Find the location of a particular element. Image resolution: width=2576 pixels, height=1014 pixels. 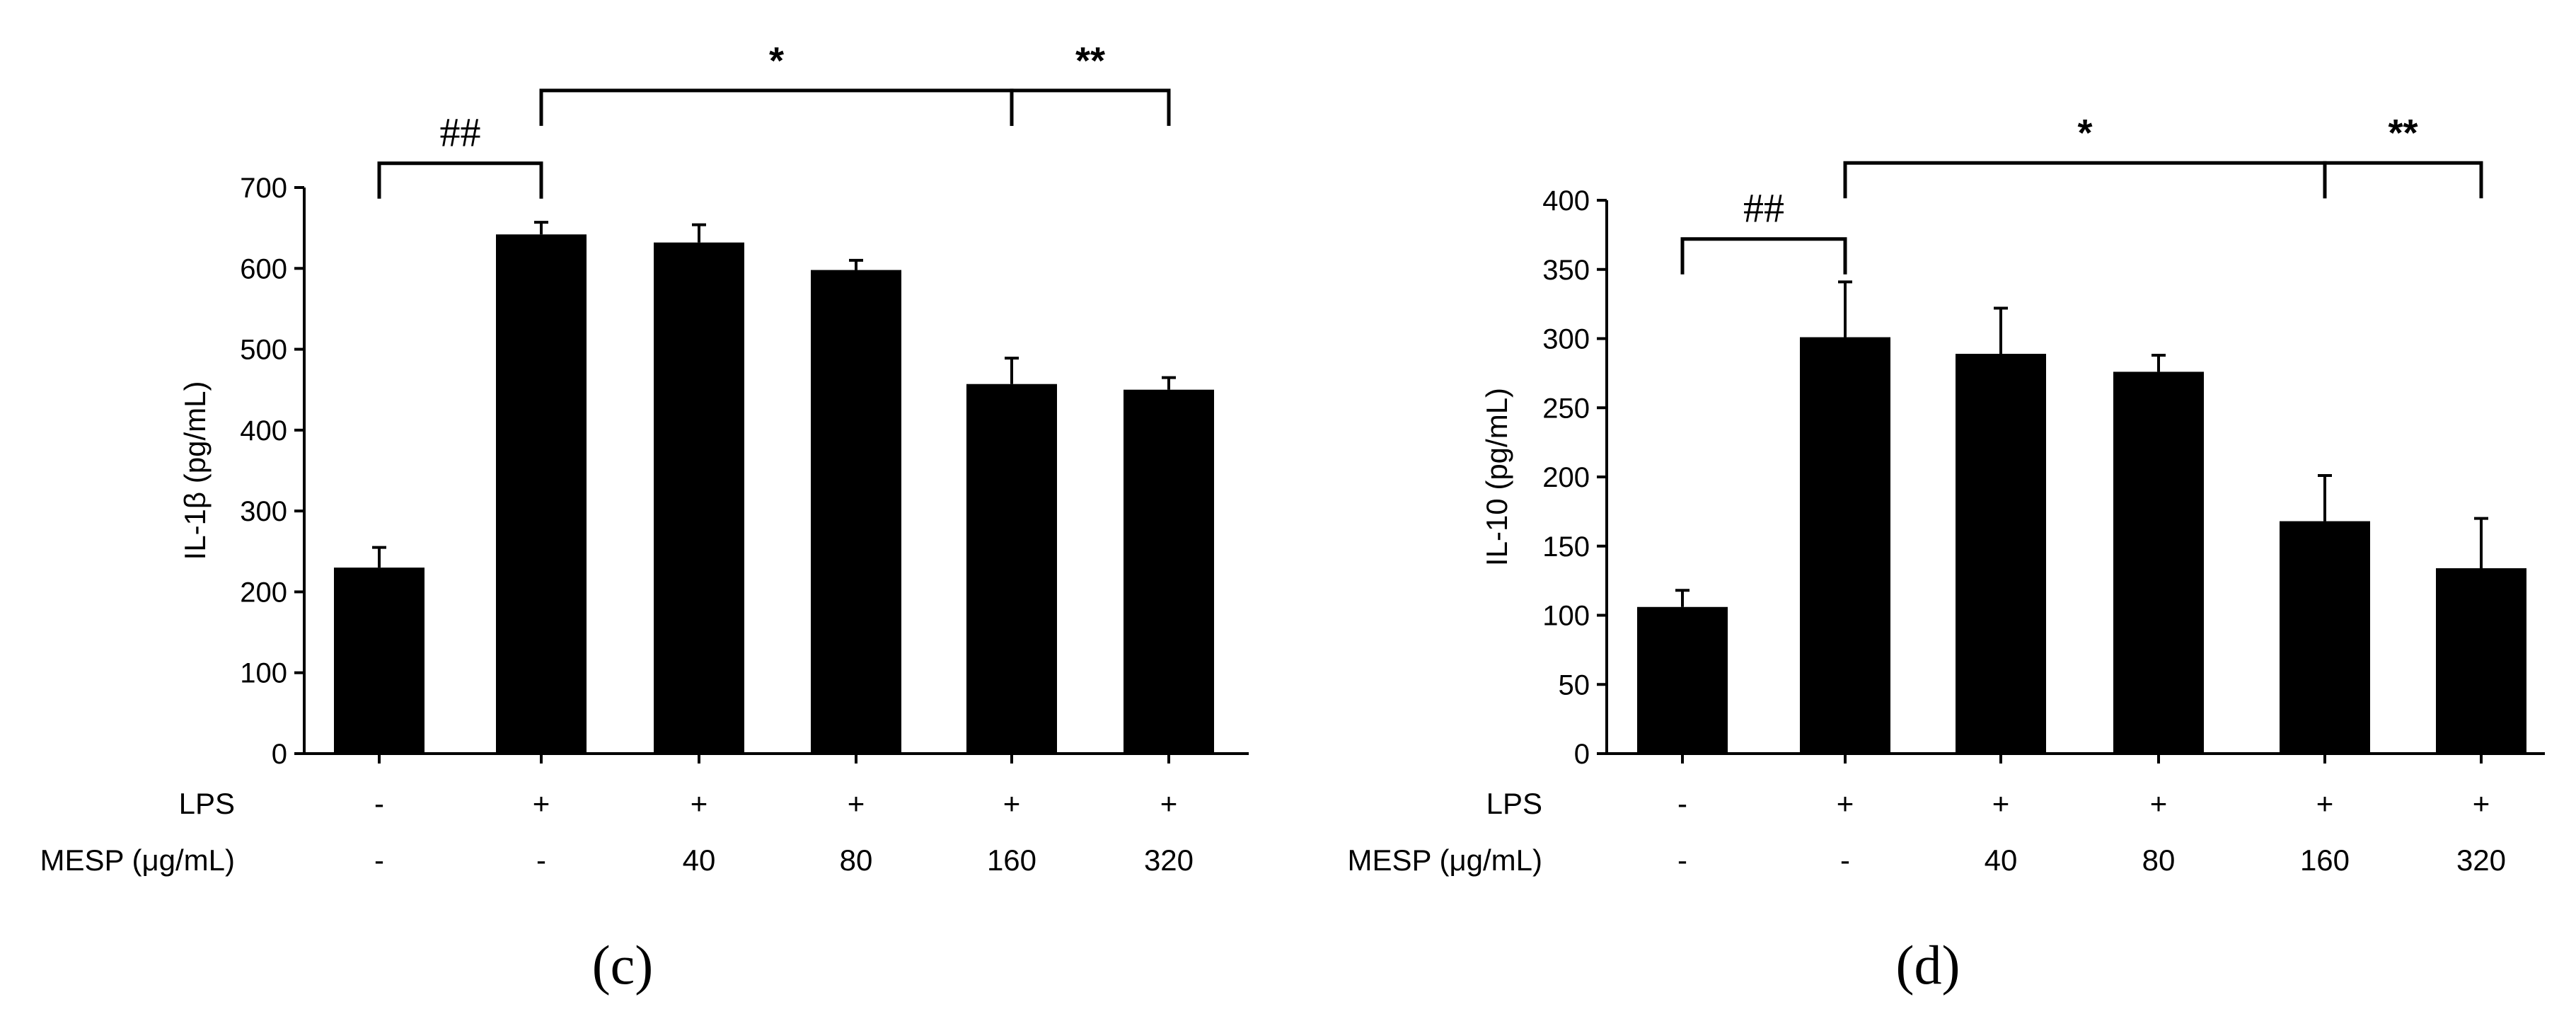

panel-label: (c) is located at coordinates (623, 965).